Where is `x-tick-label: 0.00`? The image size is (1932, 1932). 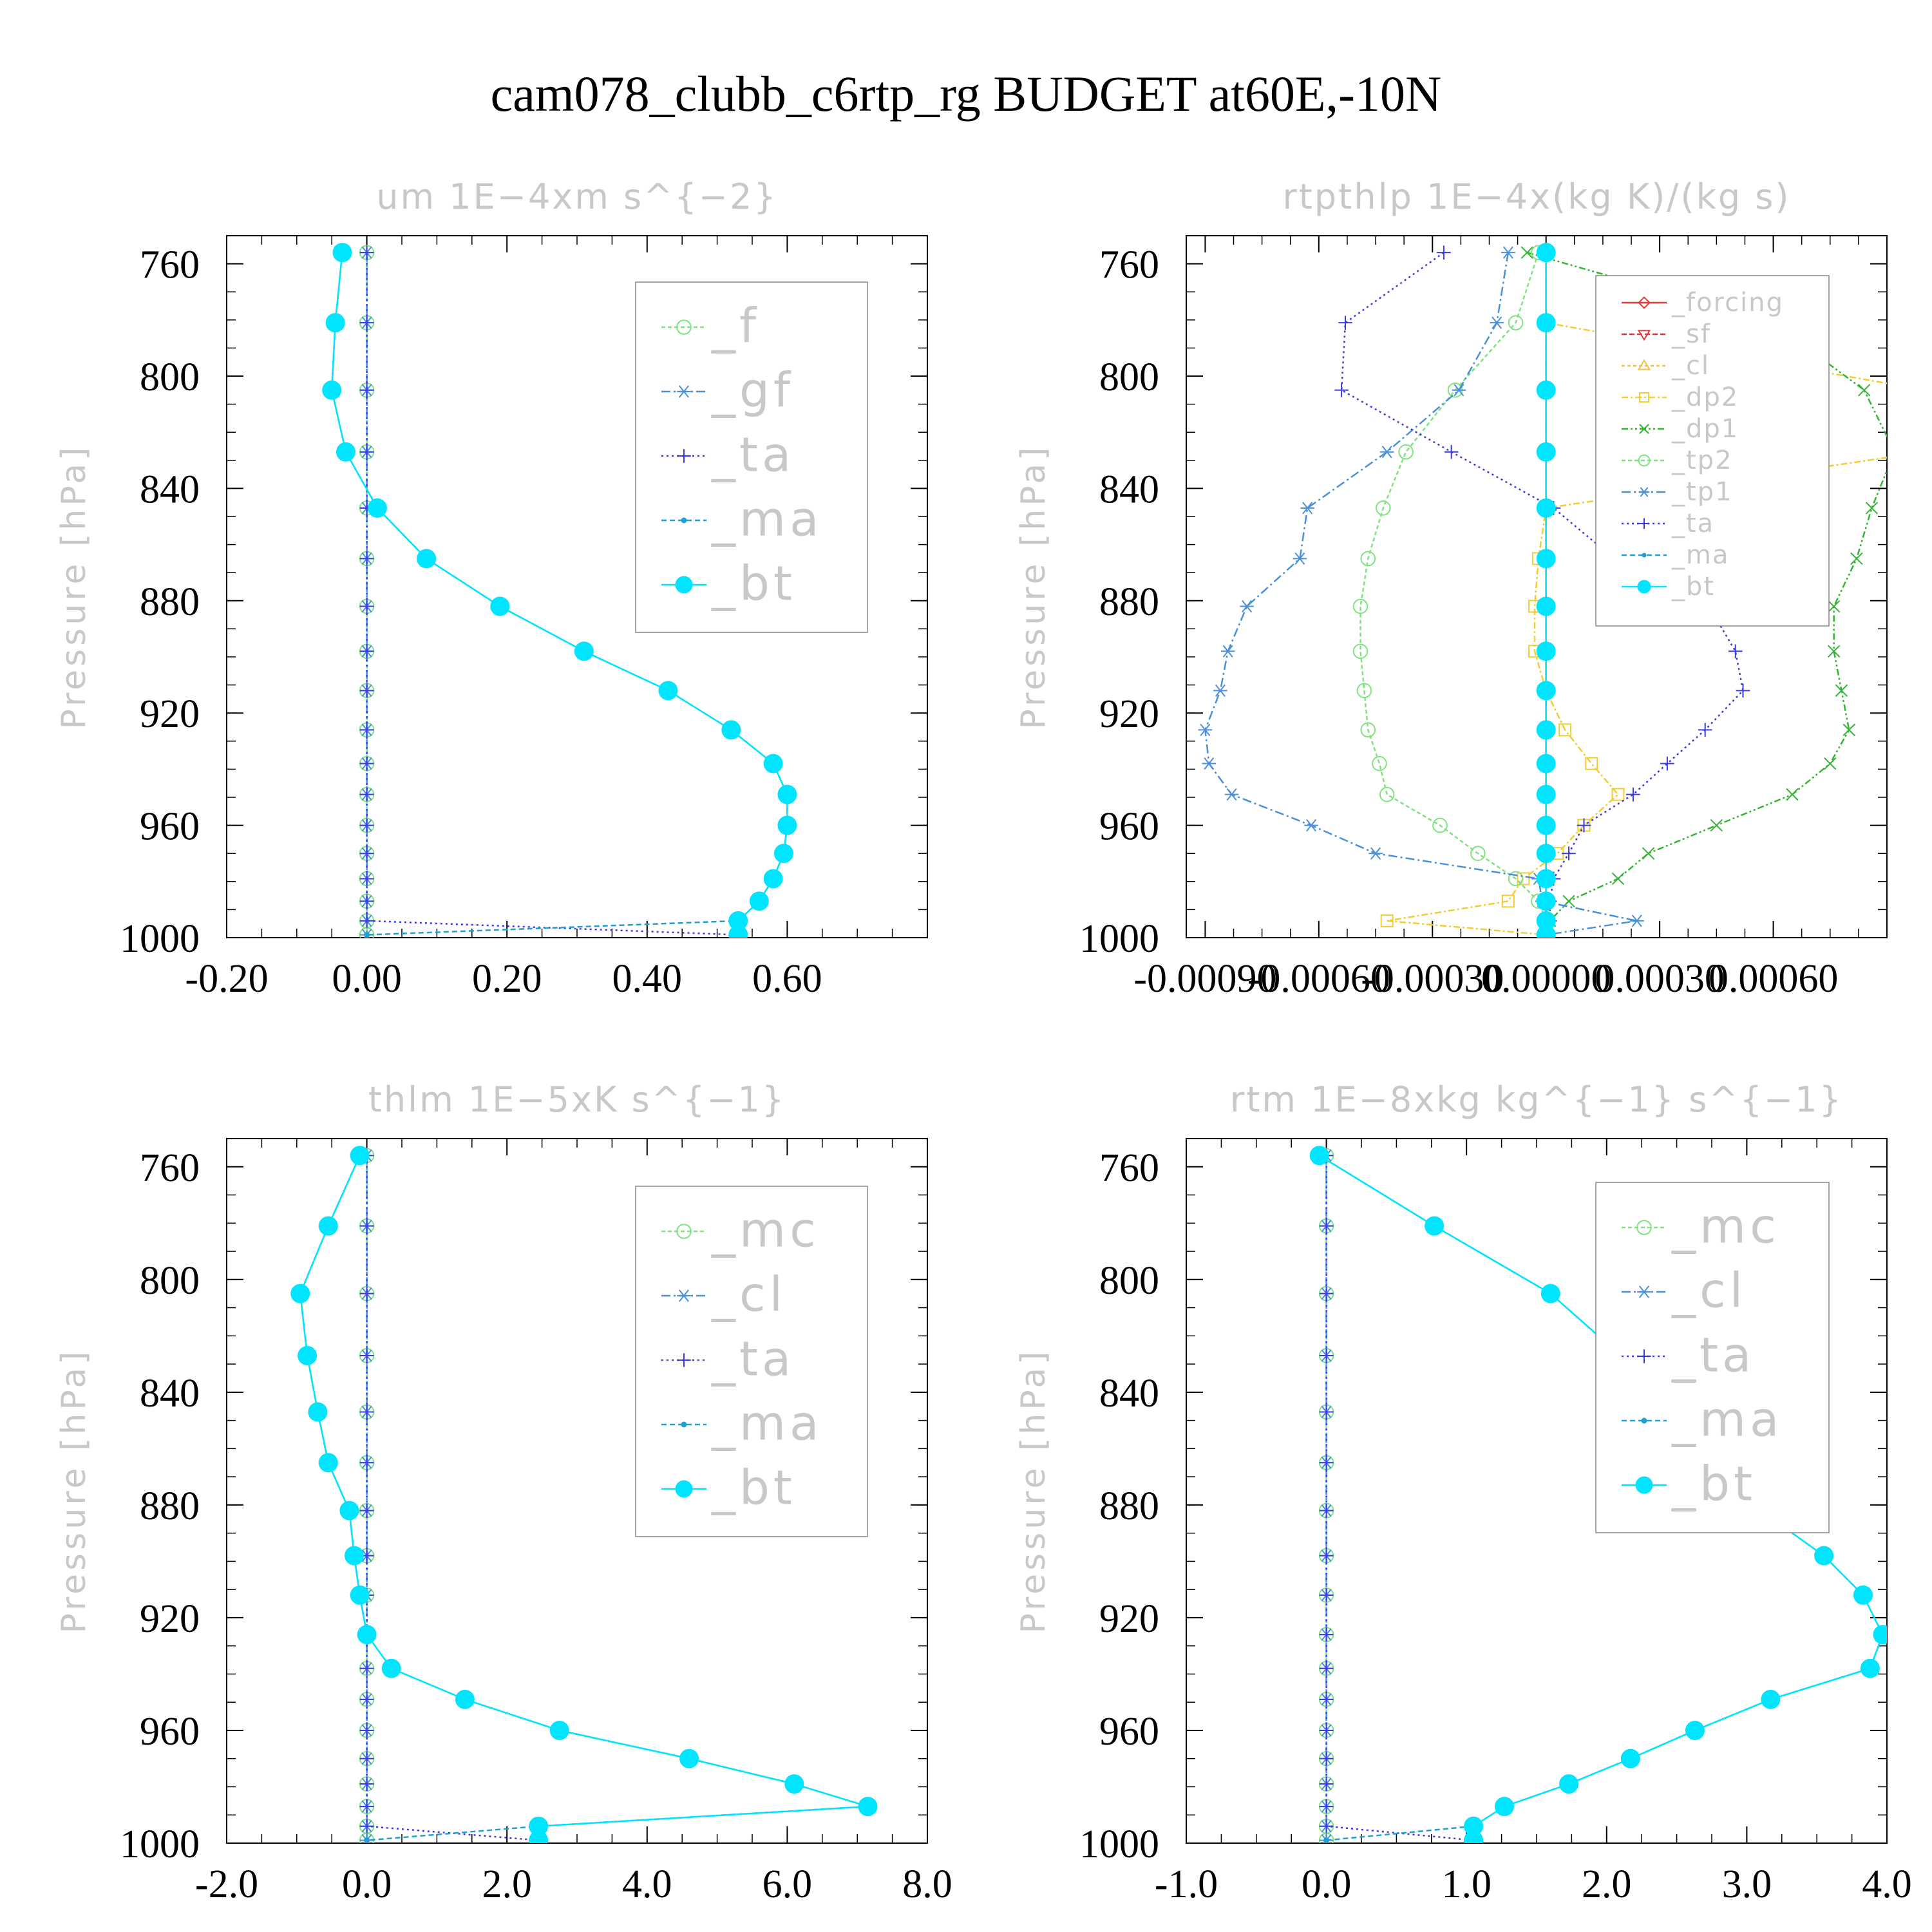 x-tick-label: 0.00 is located at coordinates (367, 979).